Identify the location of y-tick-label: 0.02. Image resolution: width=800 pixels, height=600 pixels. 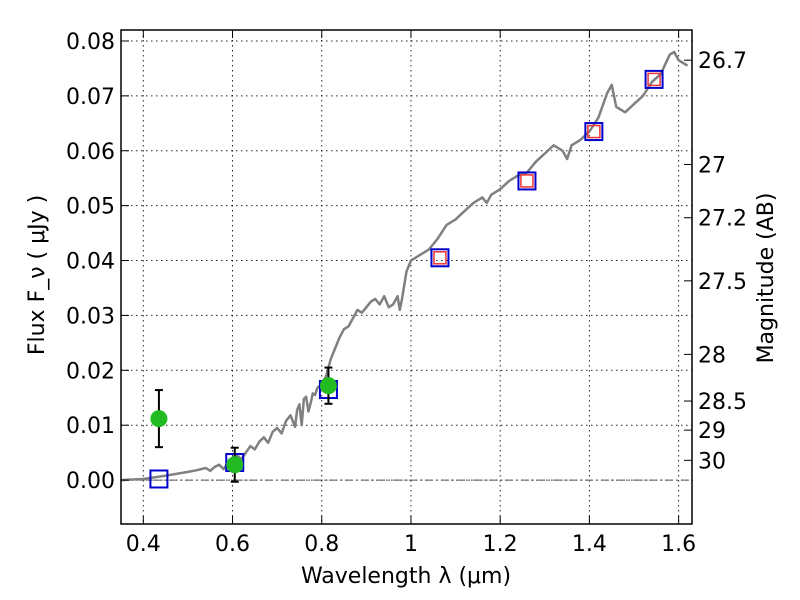
(90, 371).